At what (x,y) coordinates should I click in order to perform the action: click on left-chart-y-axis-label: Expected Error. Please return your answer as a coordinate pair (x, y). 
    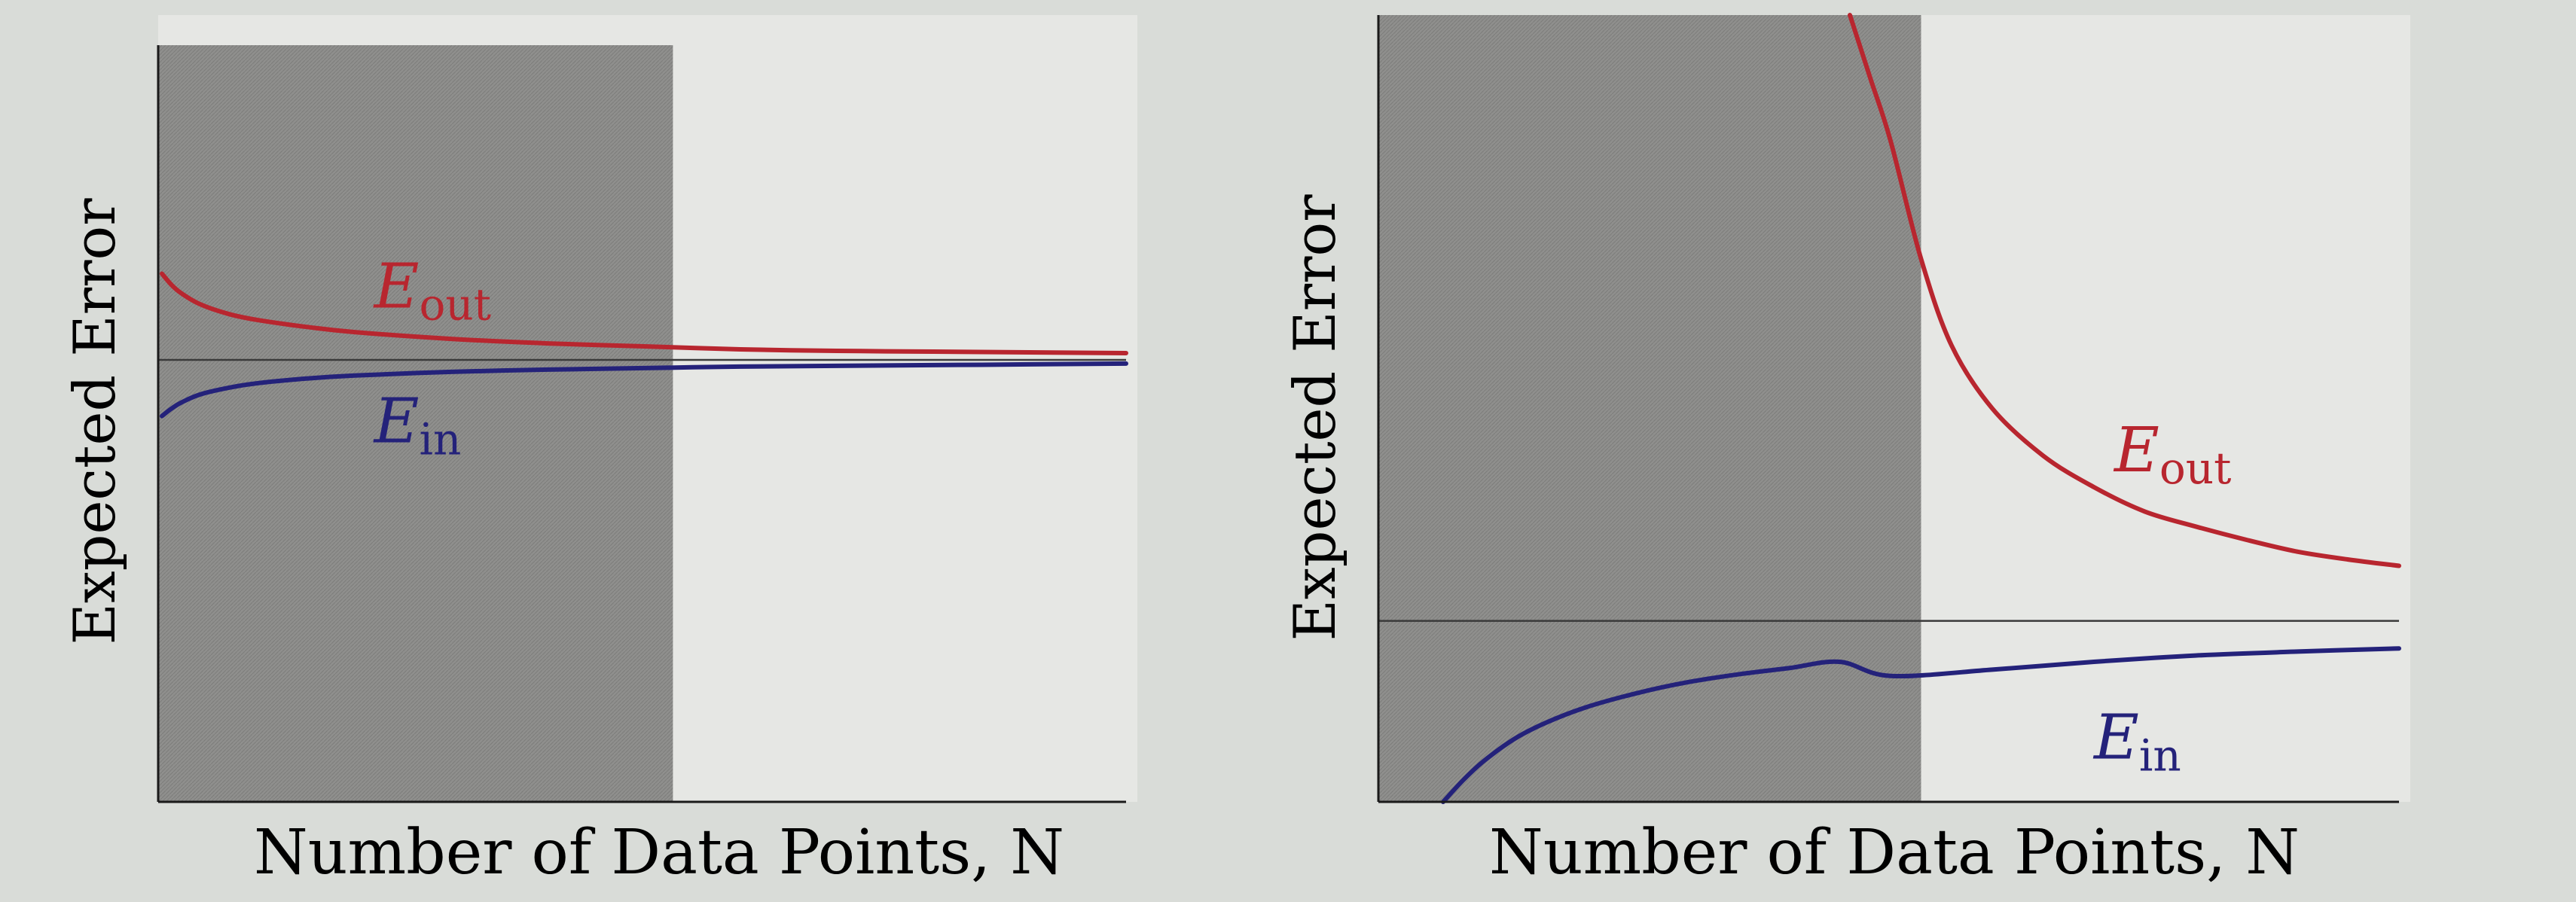
    Looking at the image, I should click on (95, 421).